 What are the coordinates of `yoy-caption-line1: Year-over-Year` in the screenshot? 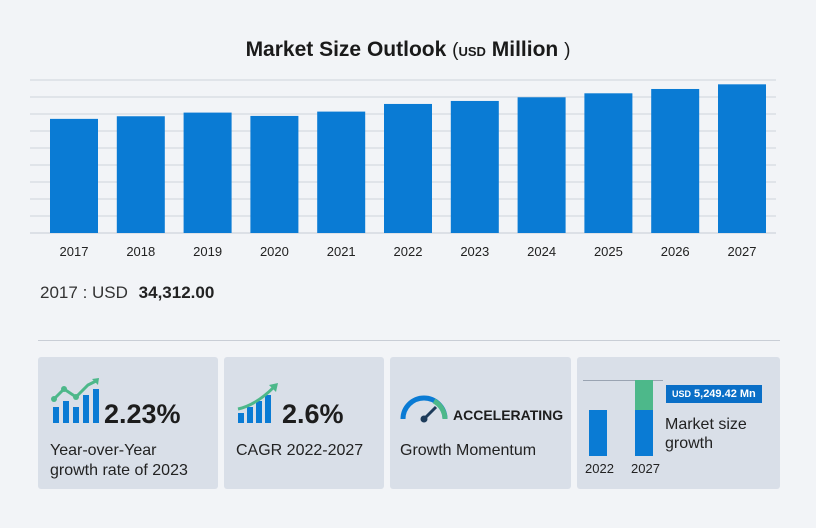 It's located at (103, 450).